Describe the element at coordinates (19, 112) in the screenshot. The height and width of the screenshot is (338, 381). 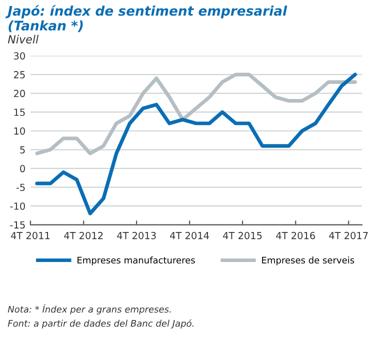
I see `y-tick-label: 15` at that location.